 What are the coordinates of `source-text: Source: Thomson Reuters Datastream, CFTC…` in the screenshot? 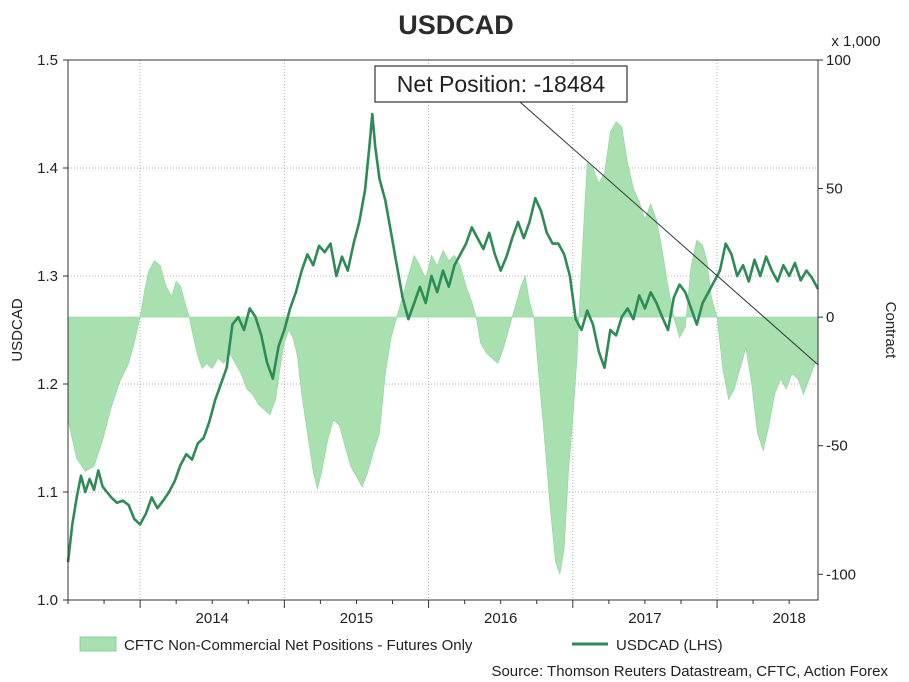 It's located at (689, 671).